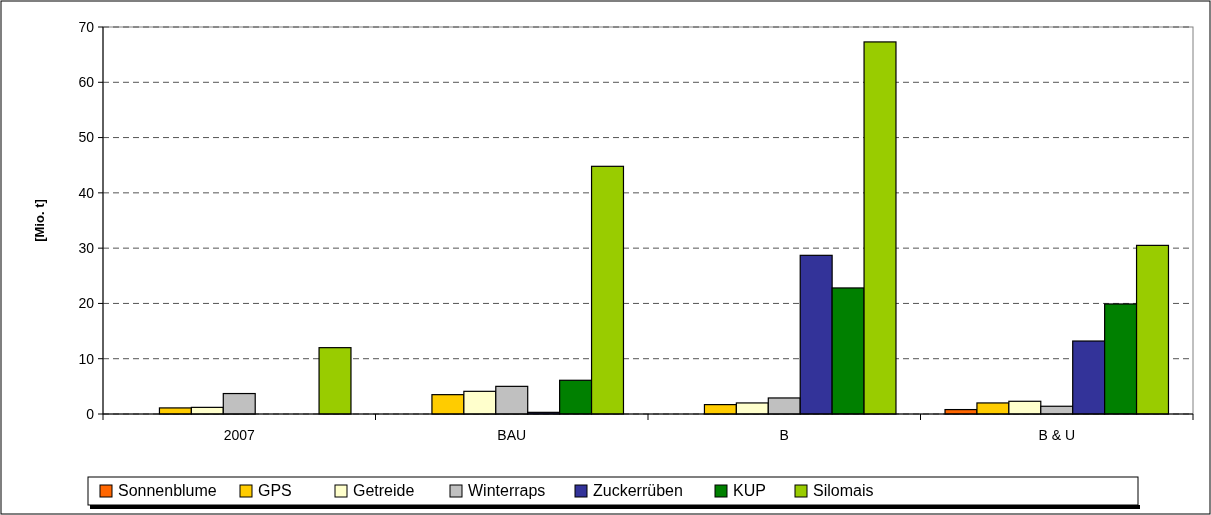 The image size is (1211, 515). Describe the element at coordinates (167, 490) in the screenshot. I see `legend-label: Sonnenblume` at that location.